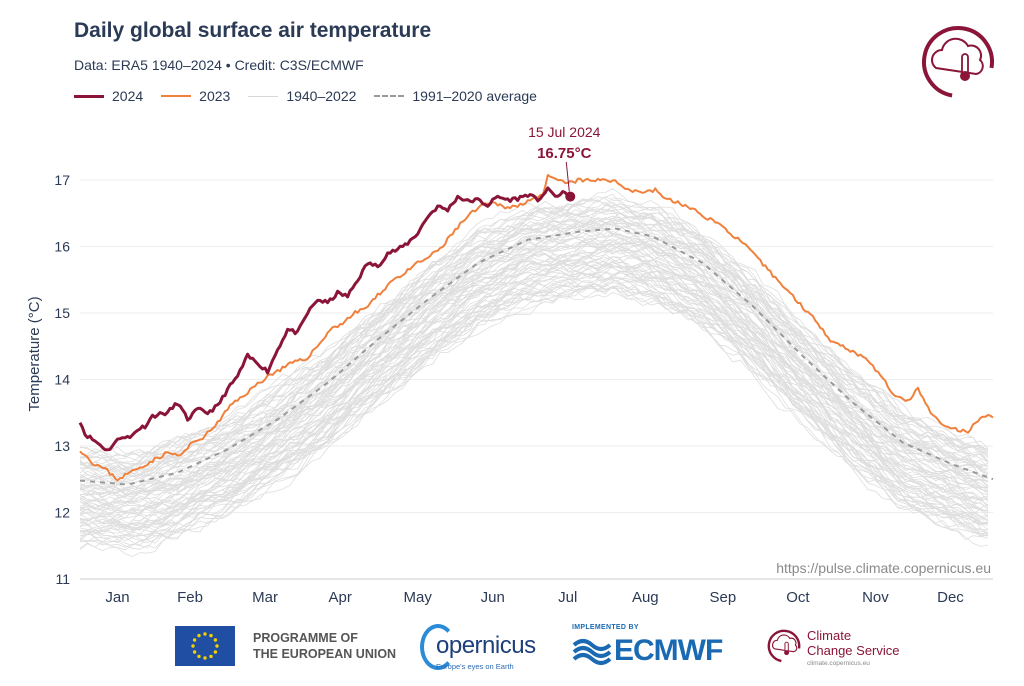  Describe the element at coordinates (117, 597) in the screenshot. I see `x-tick-label: Jan` at that location.